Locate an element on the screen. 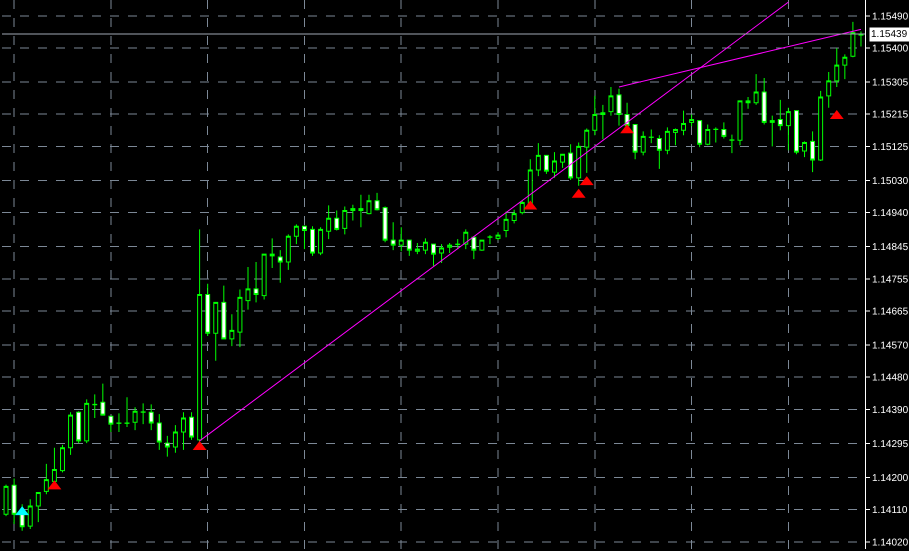 The height and width of the screenshot is (551, 909). y-tick-label: 1.14570 is located at coordinates (890, 346).